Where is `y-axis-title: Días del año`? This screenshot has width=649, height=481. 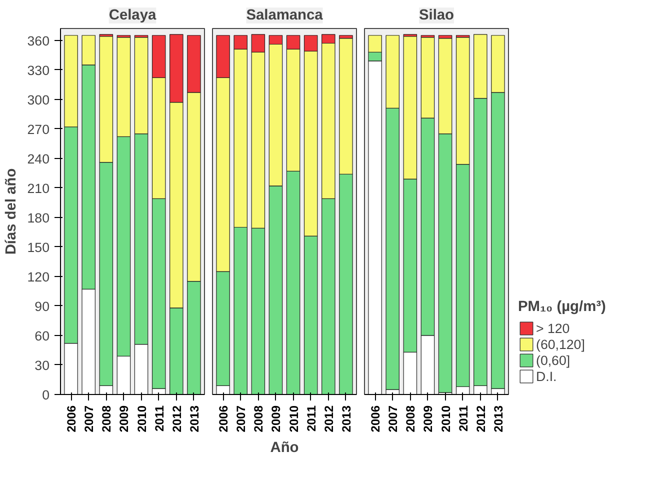 y-axis-title: Días del año is located at coordinates (11, 211).